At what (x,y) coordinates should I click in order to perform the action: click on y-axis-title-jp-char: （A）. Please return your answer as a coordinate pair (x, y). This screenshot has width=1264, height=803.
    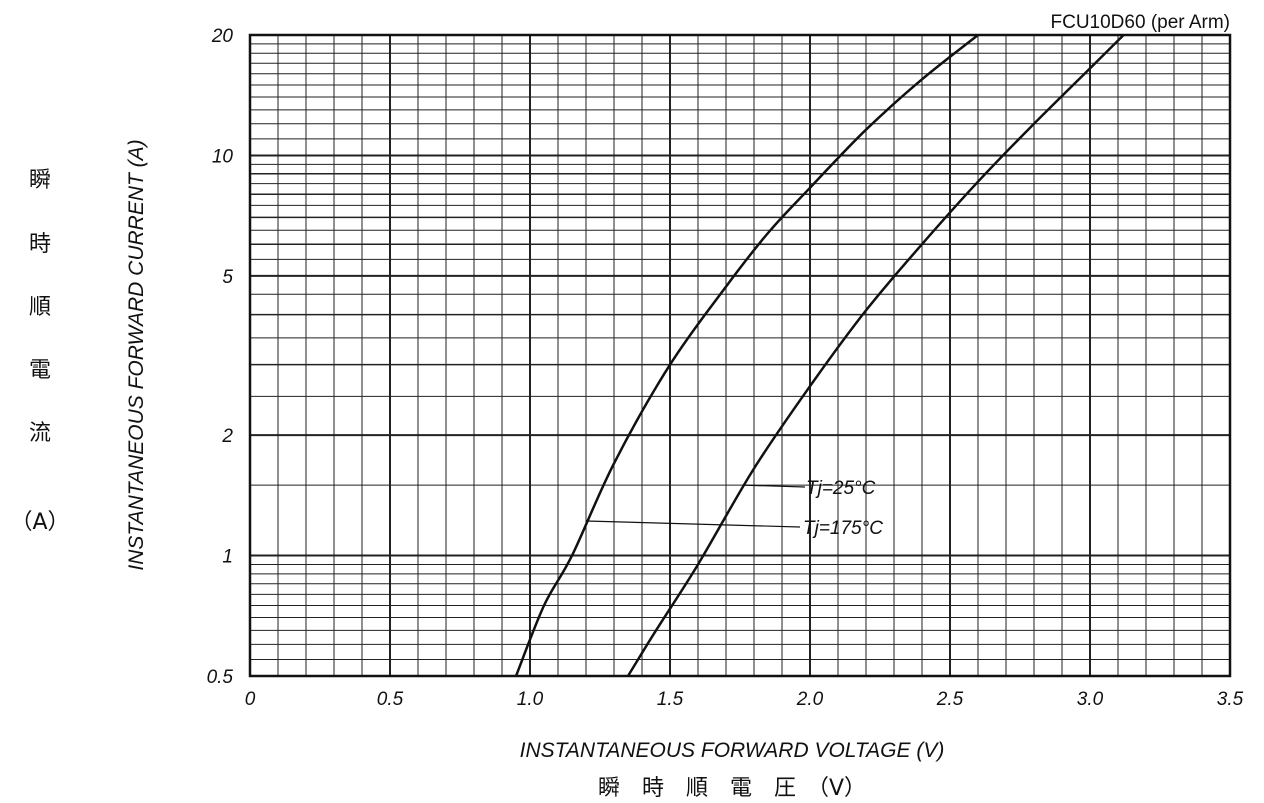
    Looking at the image, I should click on (39, 522).